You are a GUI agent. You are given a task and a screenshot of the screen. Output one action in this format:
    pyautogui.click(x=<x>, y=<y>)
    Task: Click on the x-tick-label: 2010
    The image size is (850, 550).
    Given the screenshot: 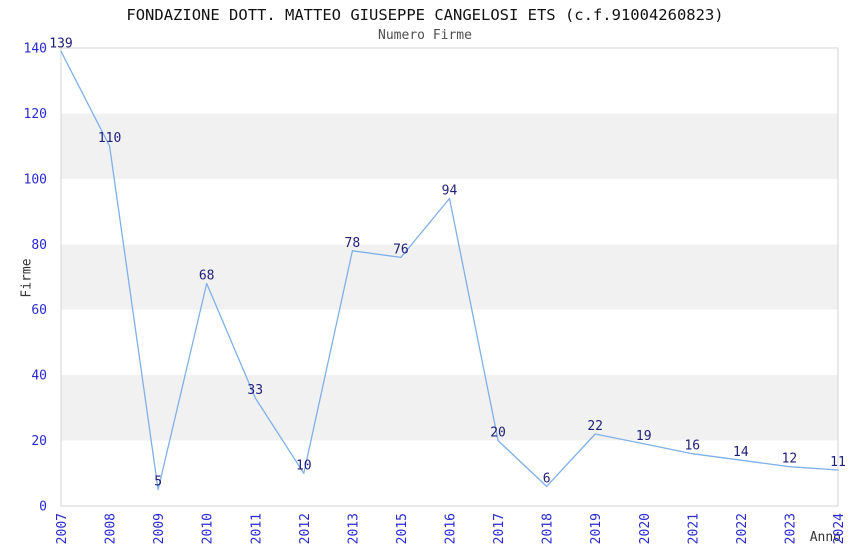 What is the action you would take?
    pyautogui.click(x=208, y=528)
    